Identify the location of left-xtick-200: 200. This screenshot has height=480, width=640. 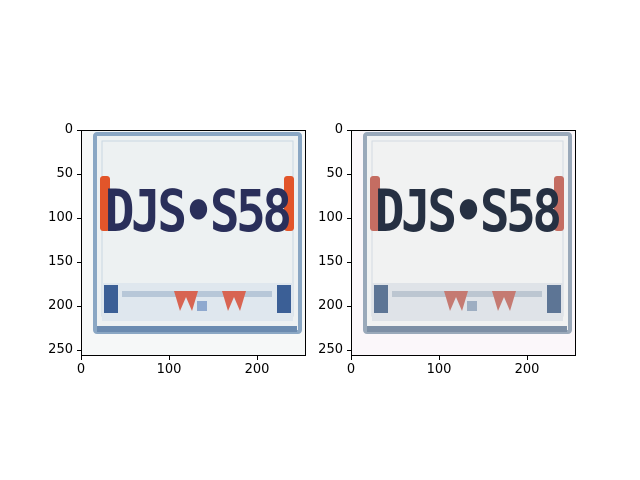
(257, 369).